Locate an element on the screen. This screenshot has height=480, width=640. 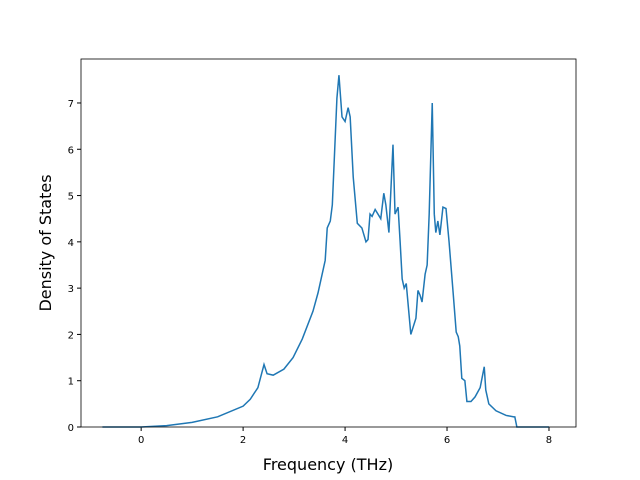
y-tick-label: 2 is located at coordinates (71, 335).